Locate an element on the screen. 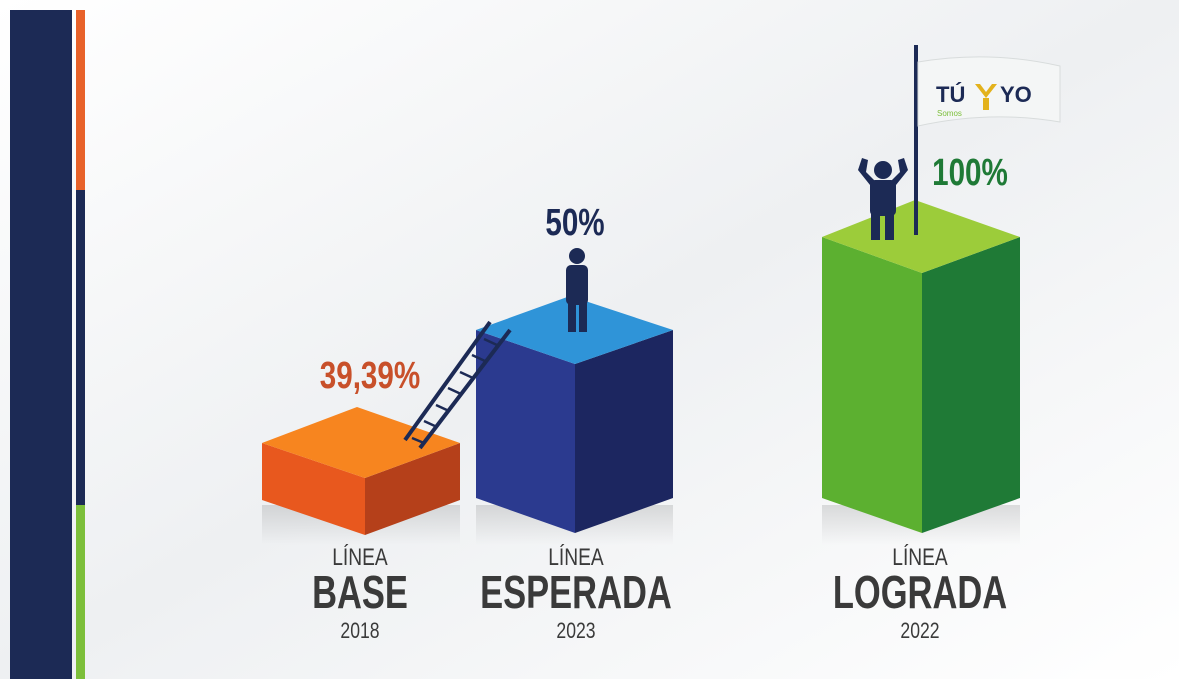 Image resolution: width=1179 pixels, height=679 pixels. ladder is located at coordinates (457, 385).